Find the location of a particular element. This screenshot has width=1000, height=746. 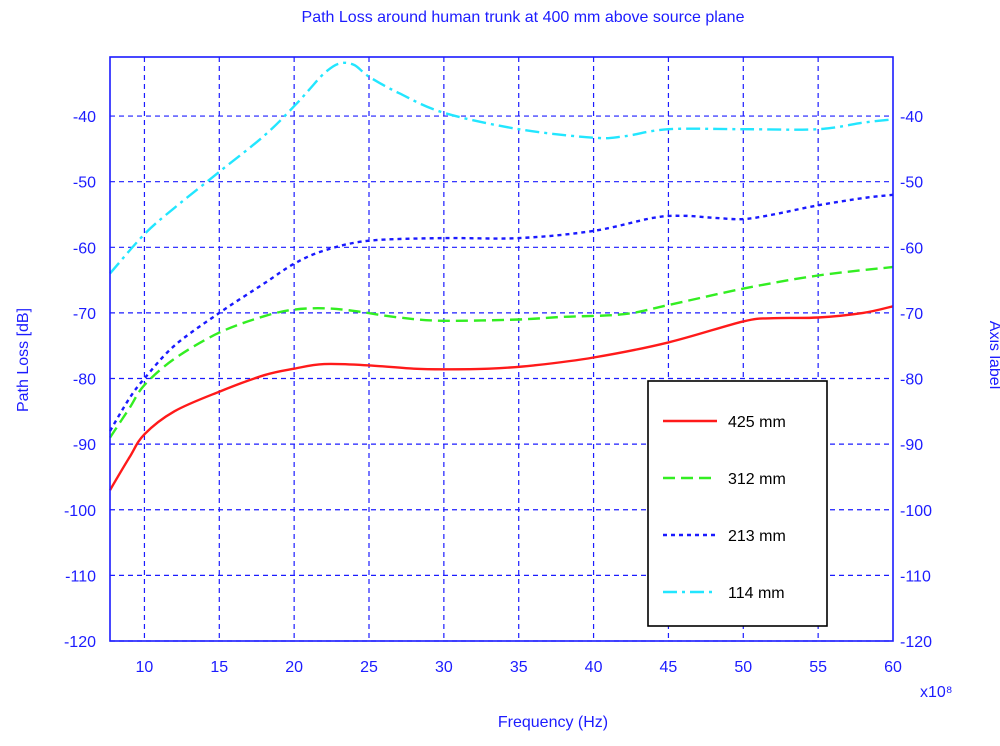

y-tick-label: -90 is located at coordinates (84, 445).